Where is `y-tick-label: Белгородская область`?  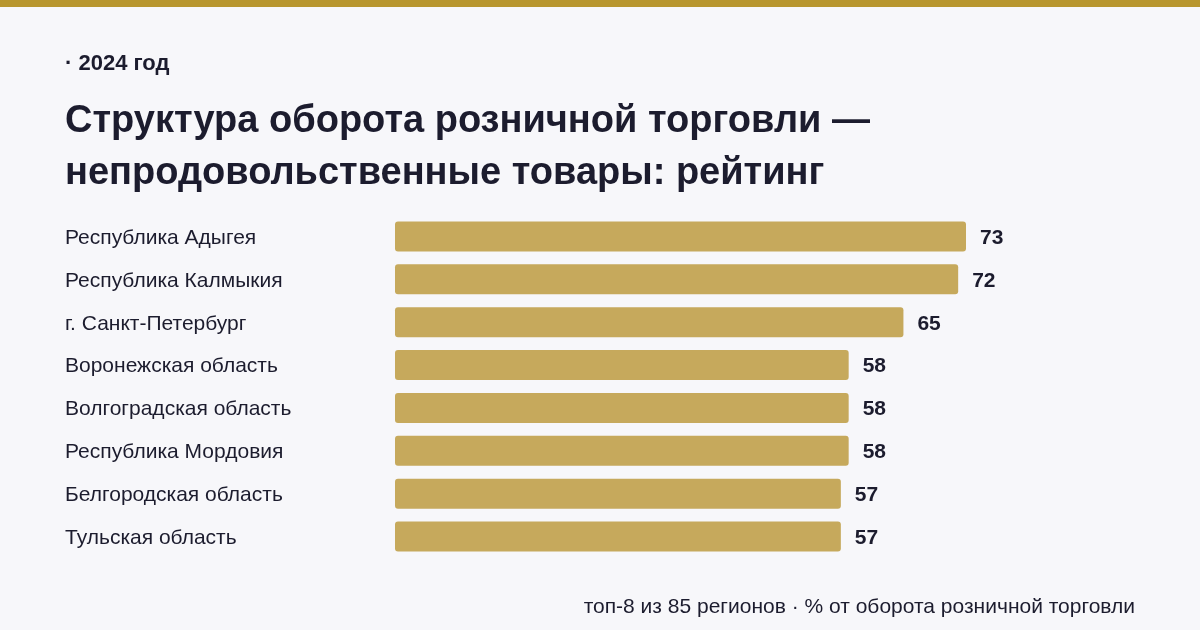
y-tick-label: Белгородская область is located at coordinates (174, 494).